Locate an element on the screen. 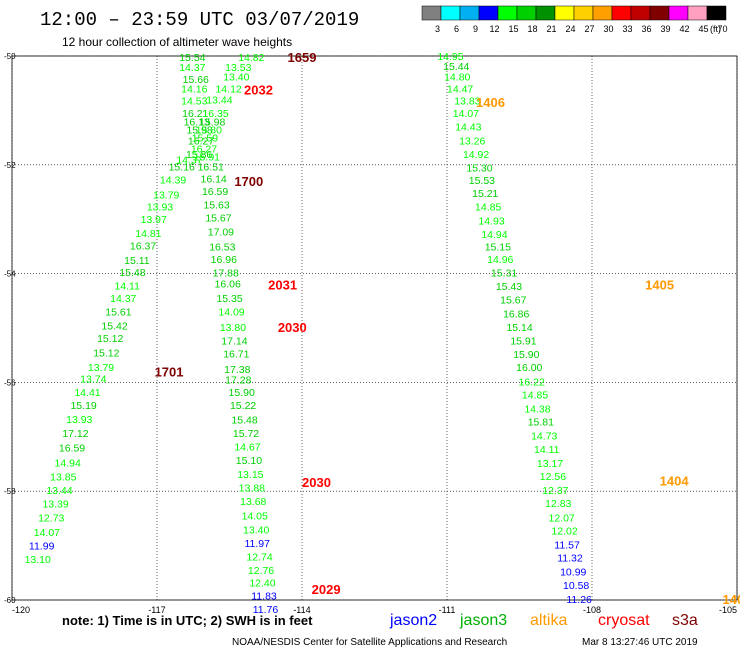  wave-height-point: 15.35 is located at coordinates (229, 299).